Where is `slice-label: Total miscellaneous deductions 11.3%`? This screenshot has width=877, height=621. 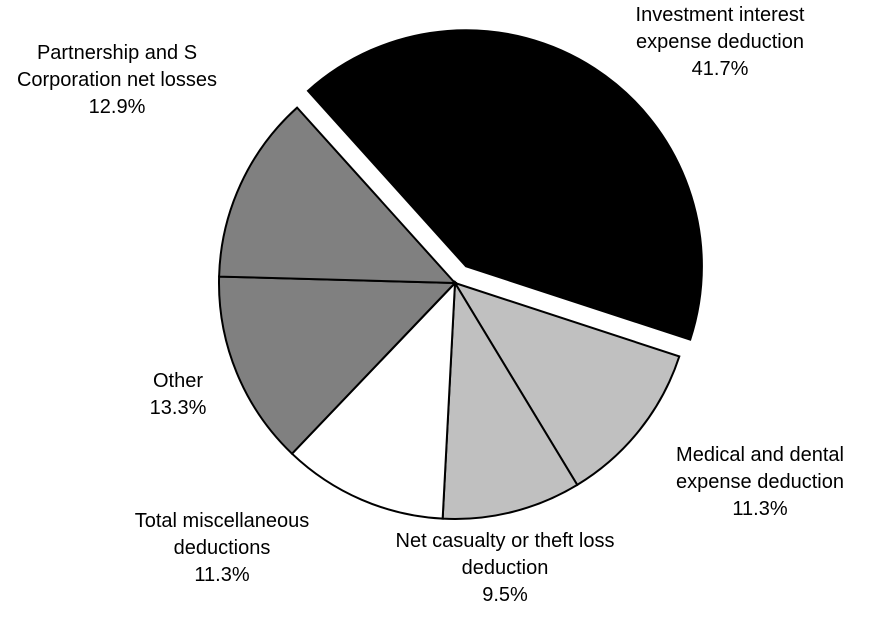 slice-label: Total miscellaneous deductions 11.3% is located at coordinates (222, 548).